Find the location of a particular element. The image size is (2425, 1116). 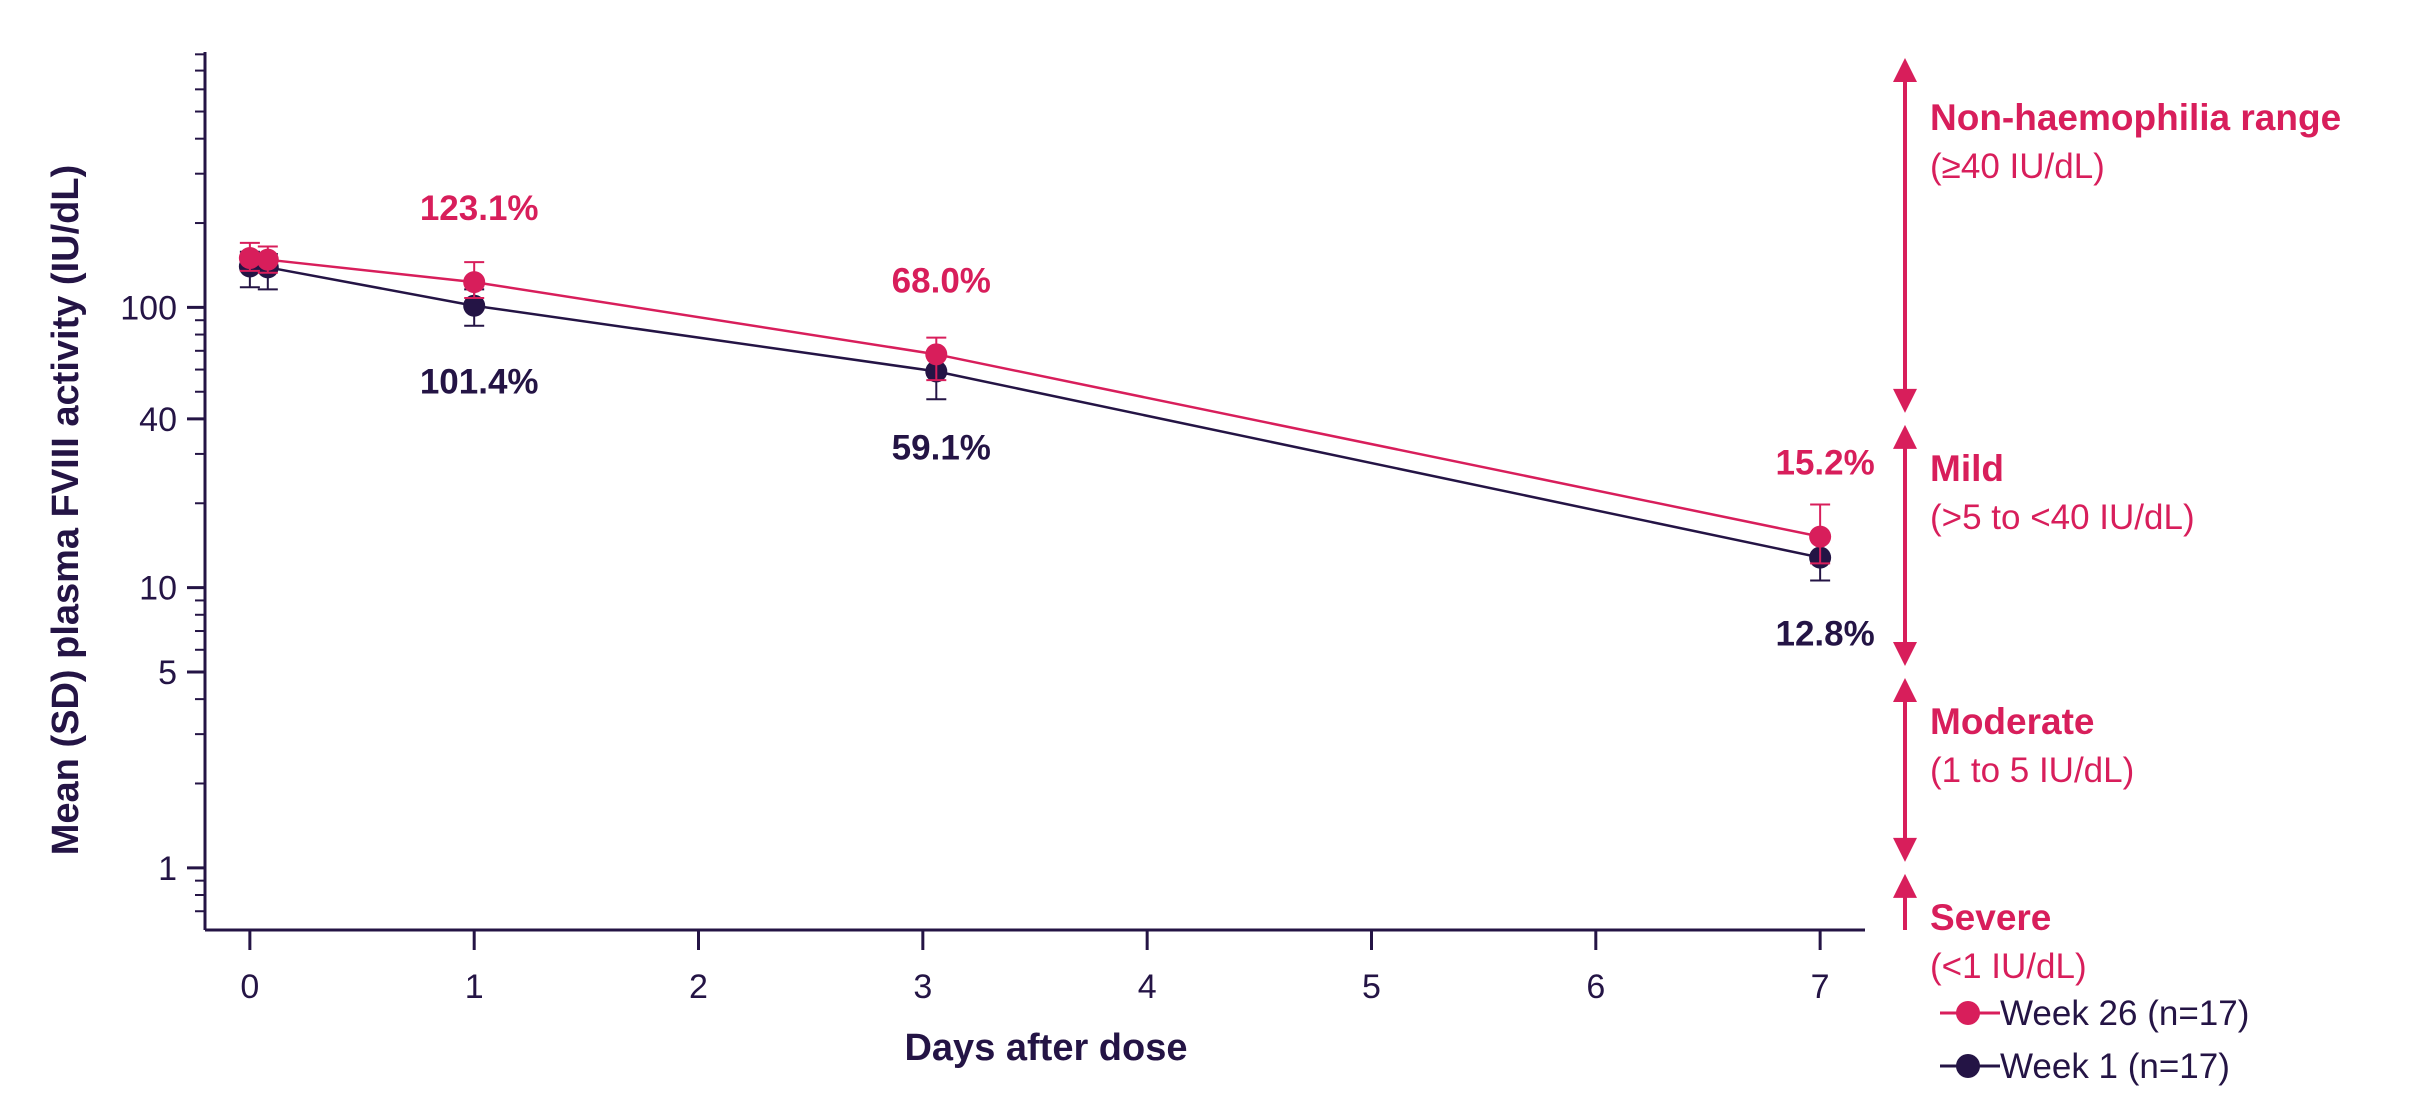

x-tick-label: 7 is located at coordinates (1820, 987).